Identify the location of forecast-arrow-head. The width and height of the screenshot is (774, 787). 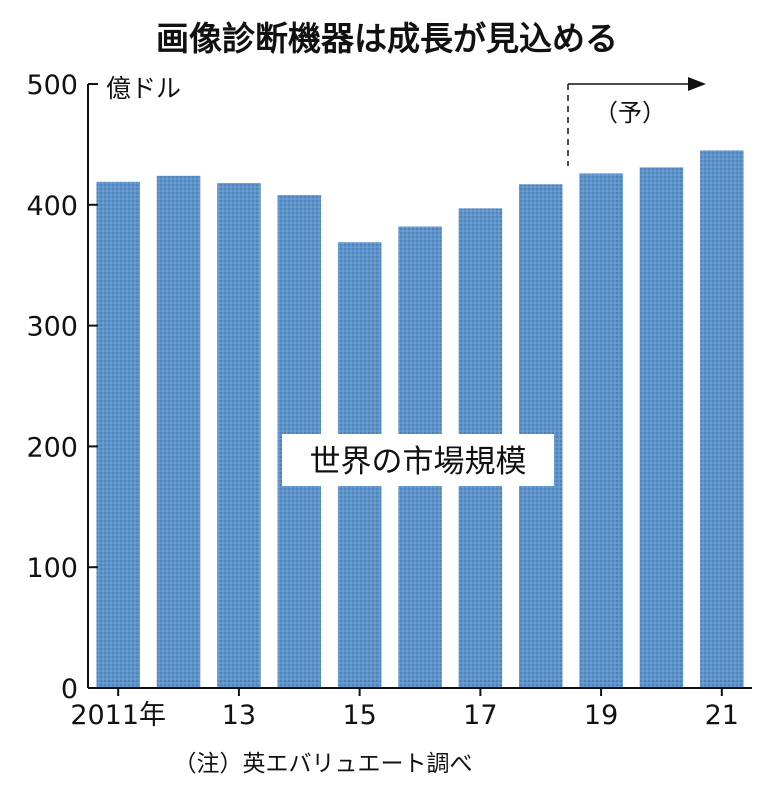
(697, 84).